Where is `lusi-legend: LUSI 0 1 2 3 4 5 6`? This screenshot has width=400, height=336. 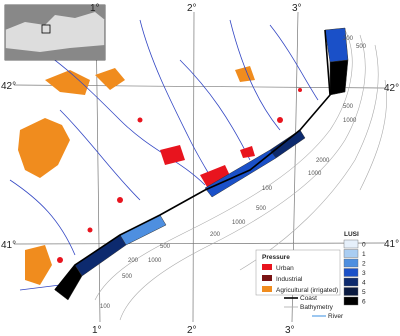 lusi-legend: LUSI 0 1 2 3 4 5 6 is located at coordinates (354, 268).